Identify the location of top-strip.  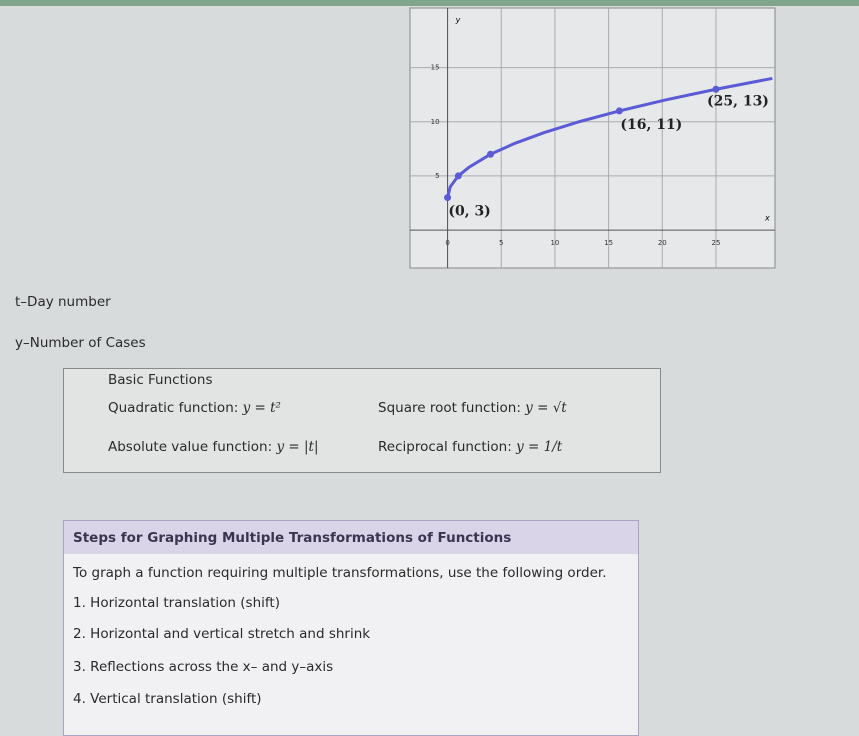
(429, 3).